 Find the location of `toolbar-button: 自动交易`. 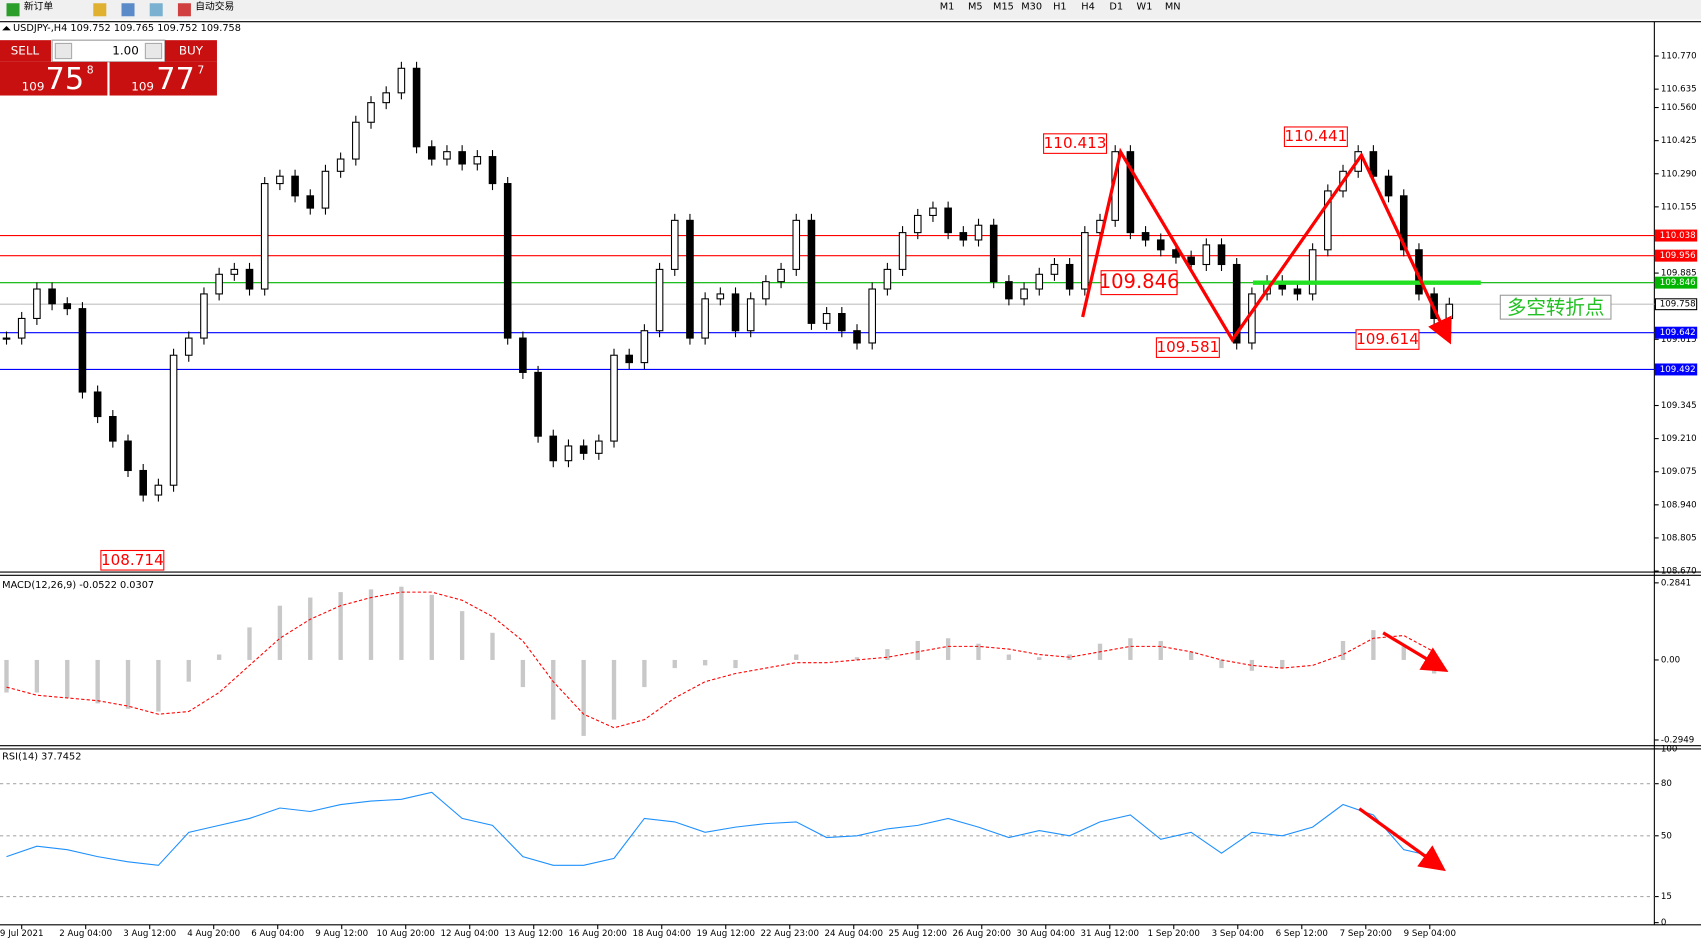

toolbar-button: 自动交易 is located at coordinates (214, 6).